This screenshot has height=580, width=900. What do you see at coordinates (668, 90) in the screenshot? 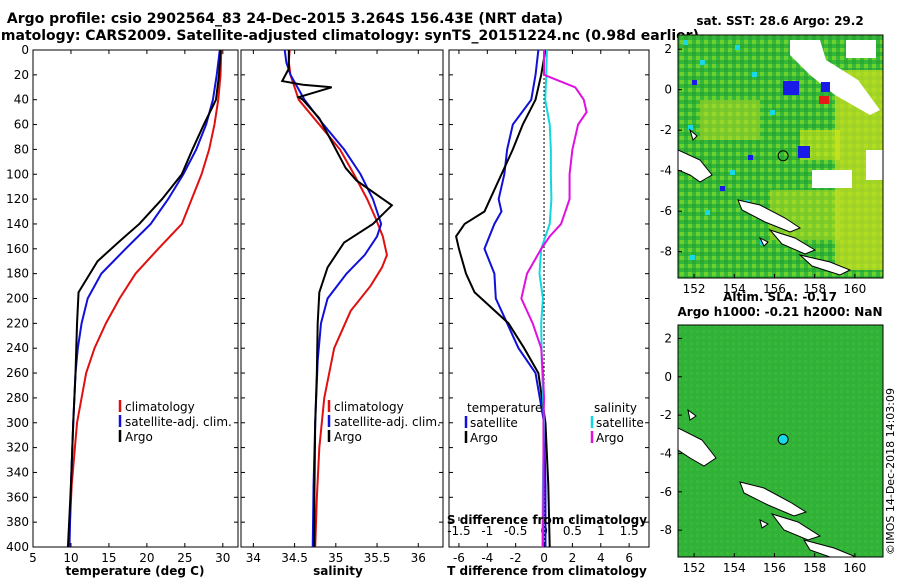
I see `lat-tick-label: 0` at bounding box center [668, 90].